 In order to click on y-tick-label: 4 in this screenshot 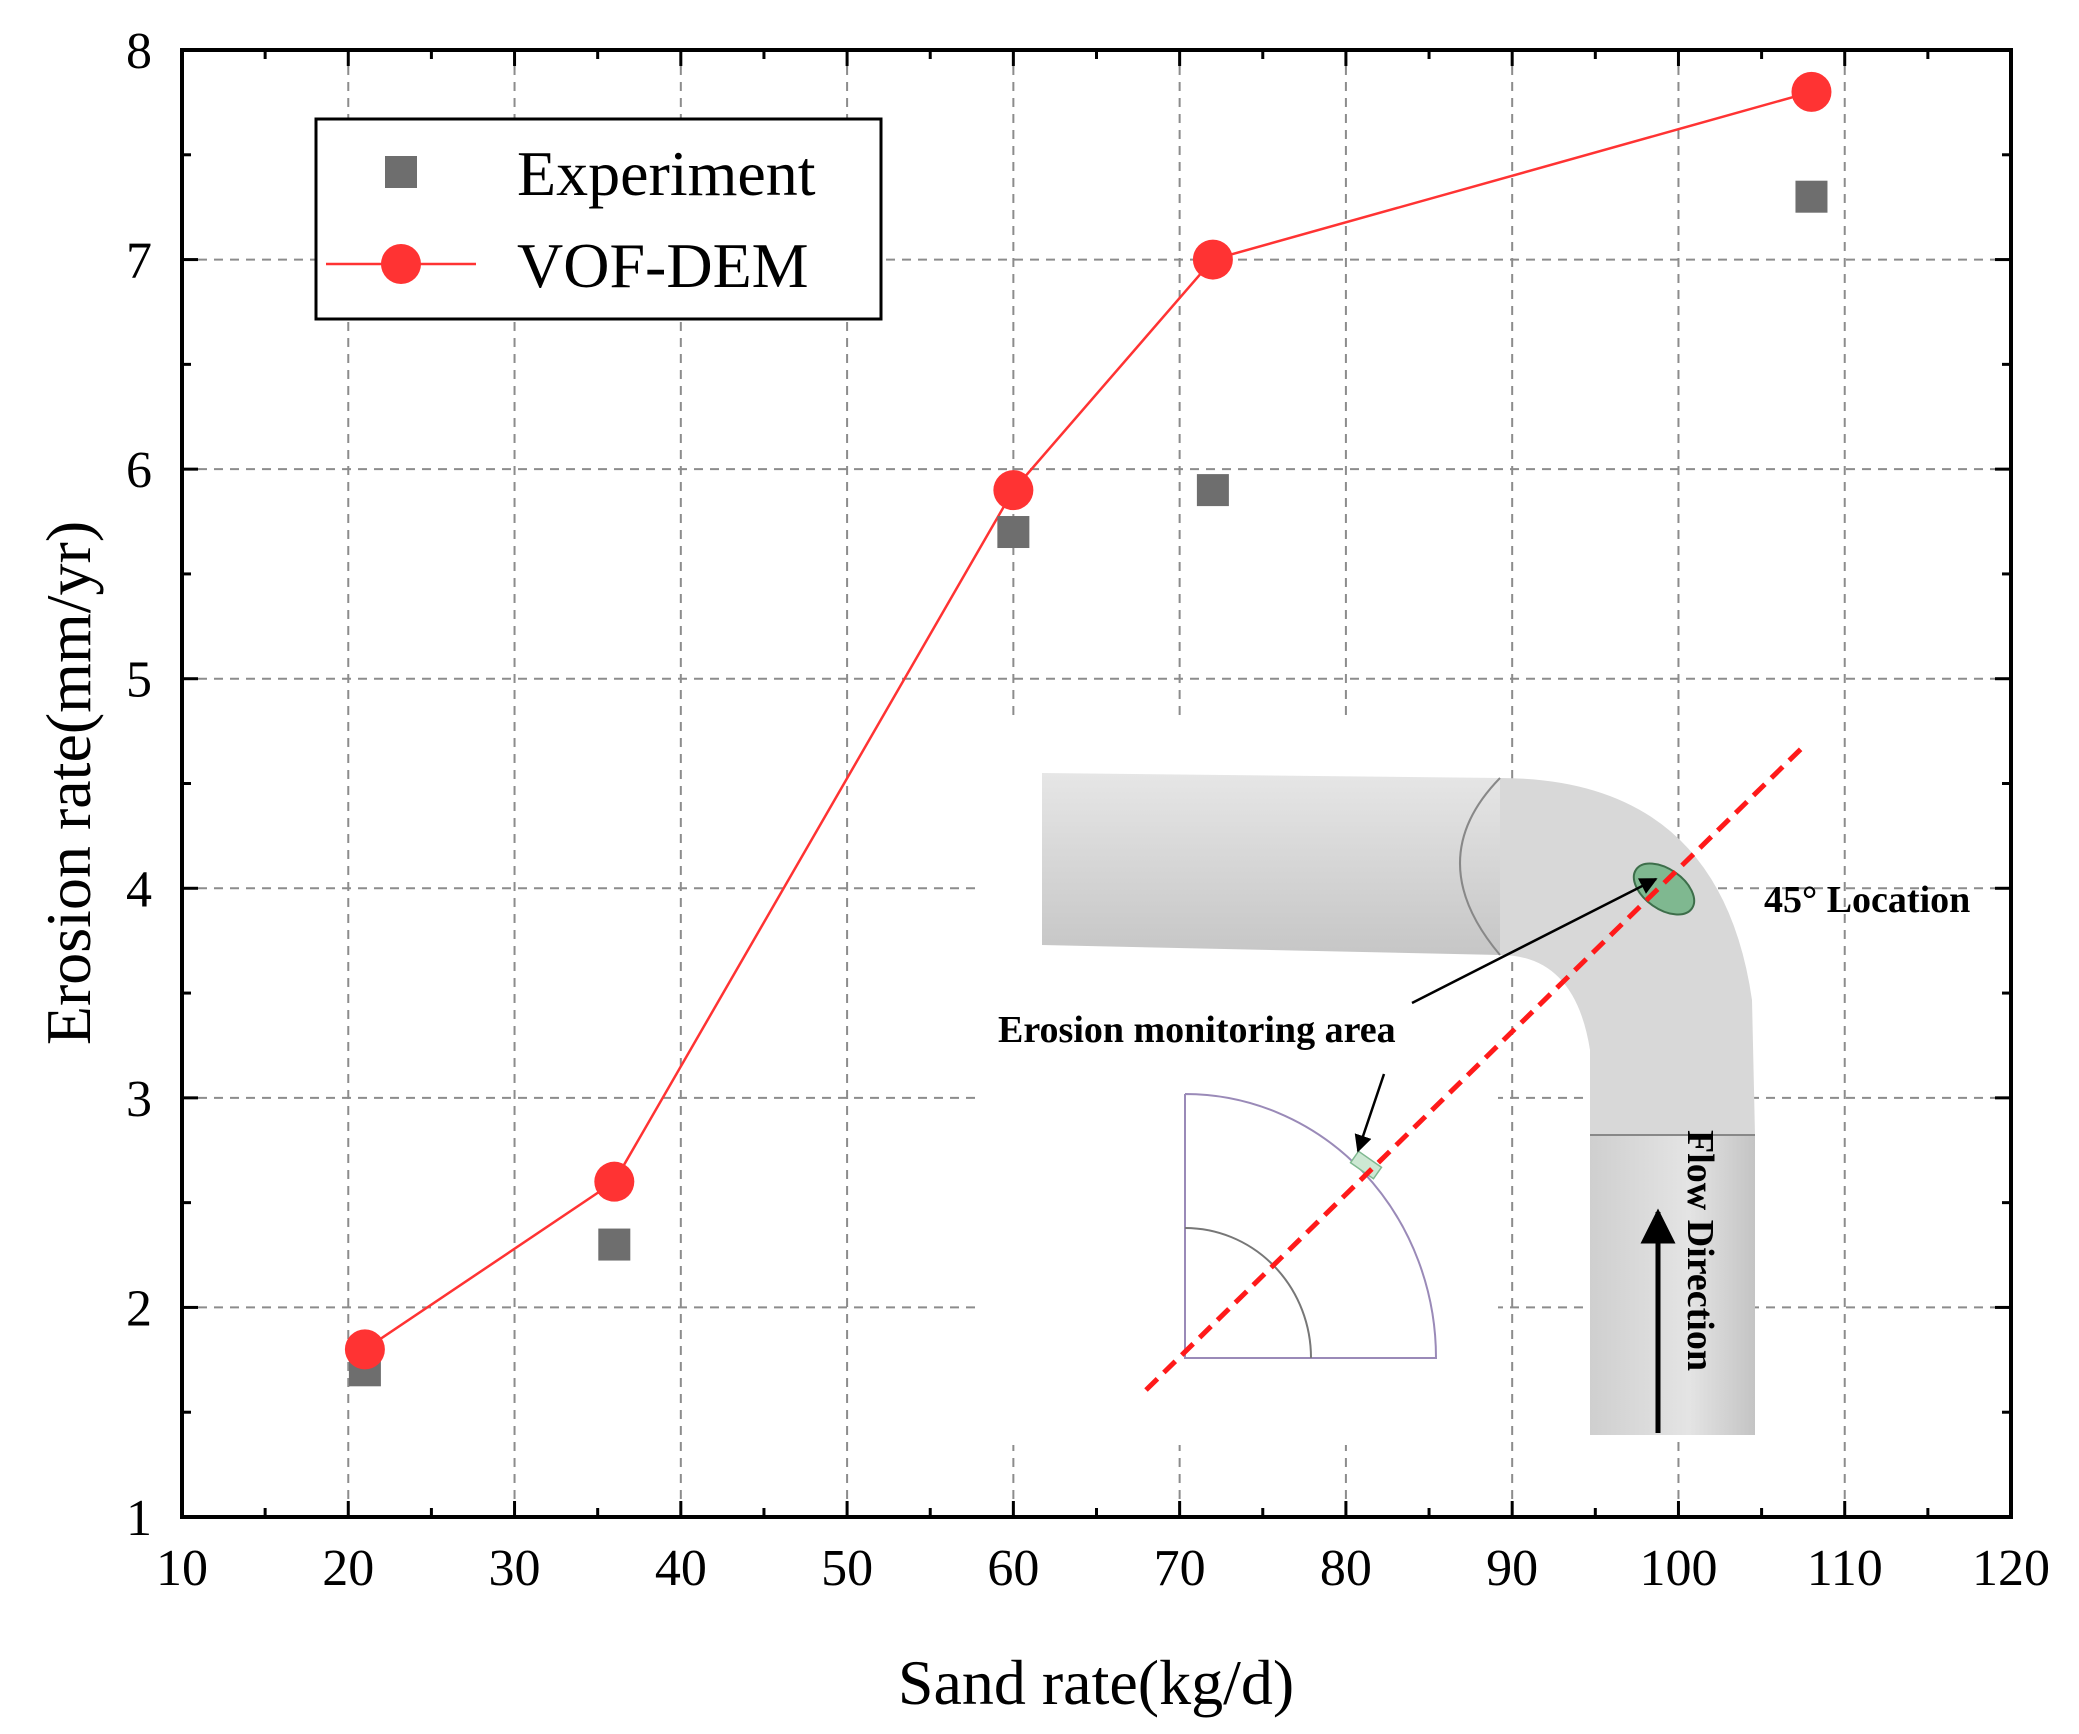, I will do `click(139, 889)`.